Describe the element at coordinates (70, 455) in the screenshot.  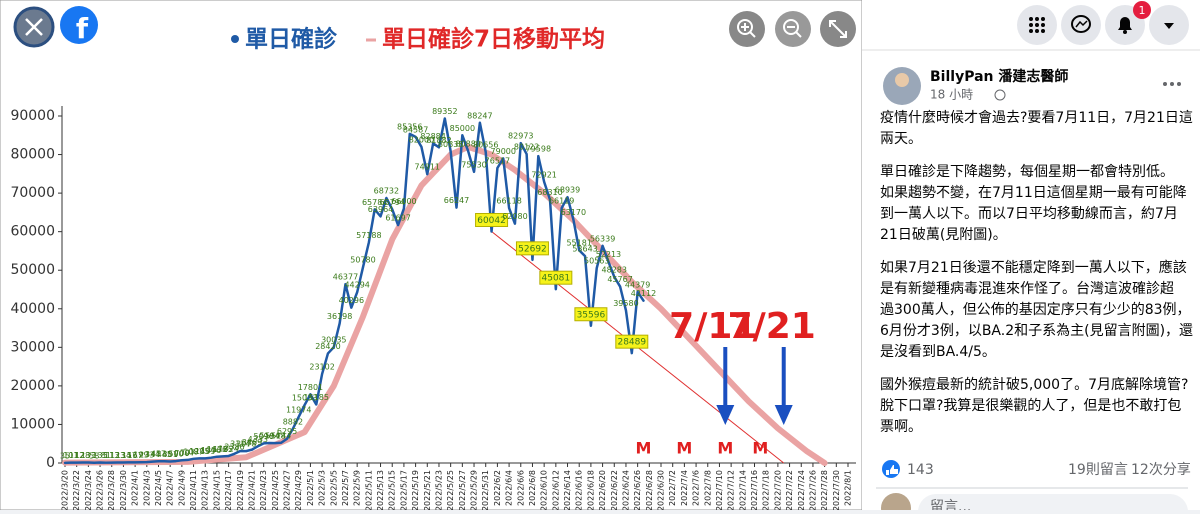
I see `data-label: 101` at that location.